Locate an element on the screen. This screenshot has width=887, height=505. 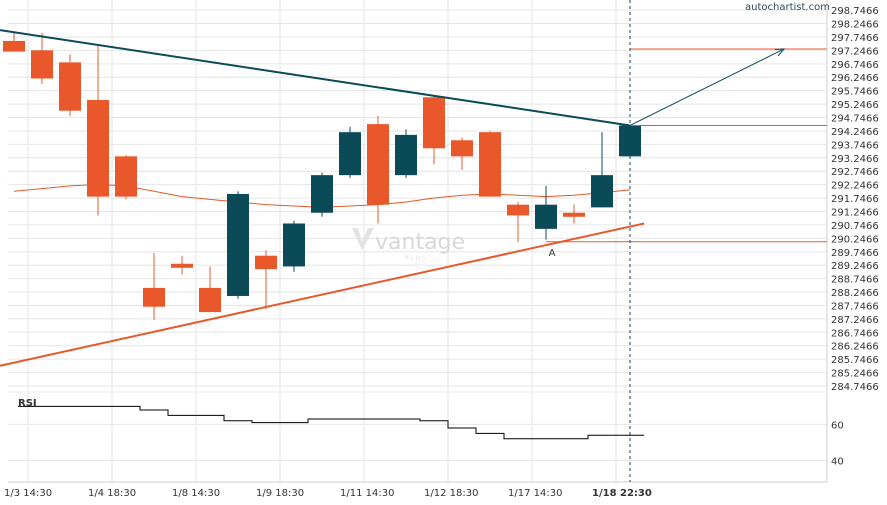
watermark-logo-icon is located at coordinates (363, 239).